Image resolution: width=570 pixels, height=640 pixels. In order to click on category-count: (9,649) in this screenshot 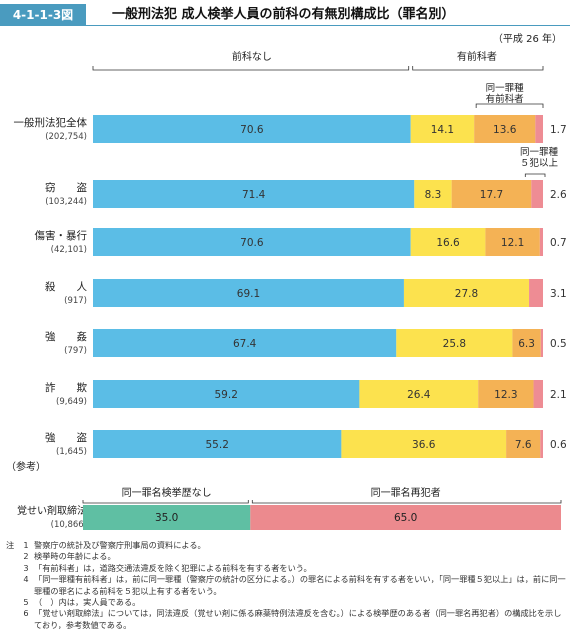, I will do `click(71, 402)`.